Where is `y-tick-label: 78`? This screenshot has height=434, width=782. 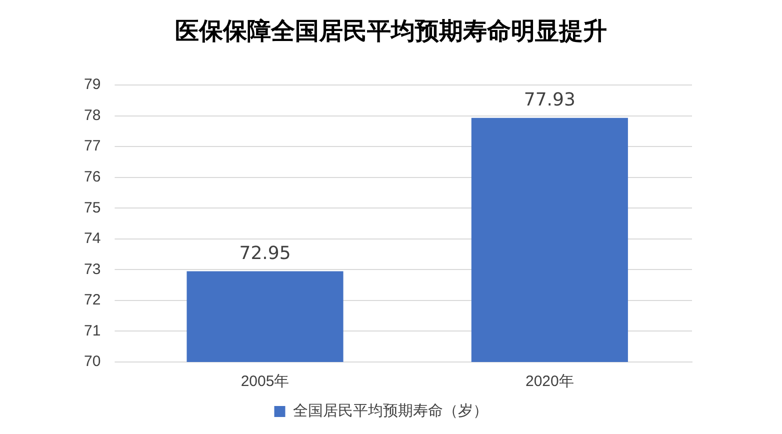
y-tick-label: 78 is located at coordinates (92, 115).